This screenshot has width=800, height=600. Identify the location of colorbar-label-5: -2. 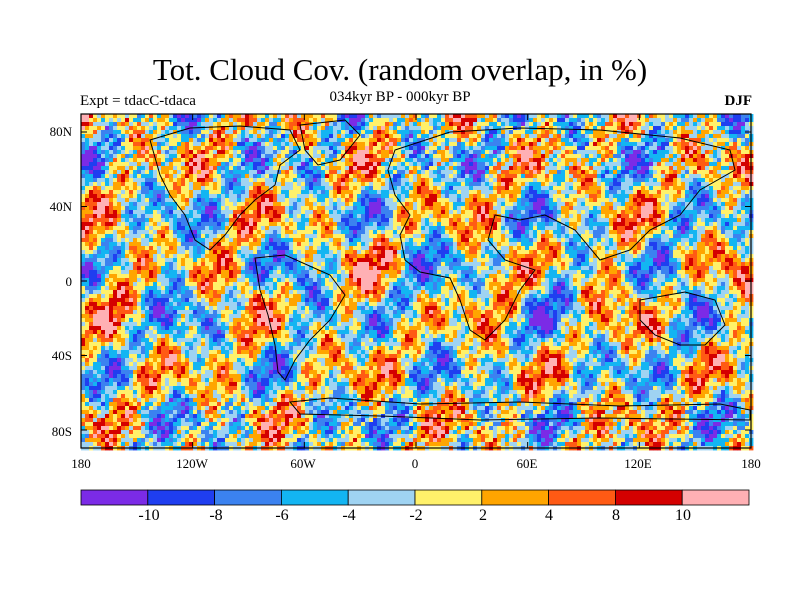
(416, 515).